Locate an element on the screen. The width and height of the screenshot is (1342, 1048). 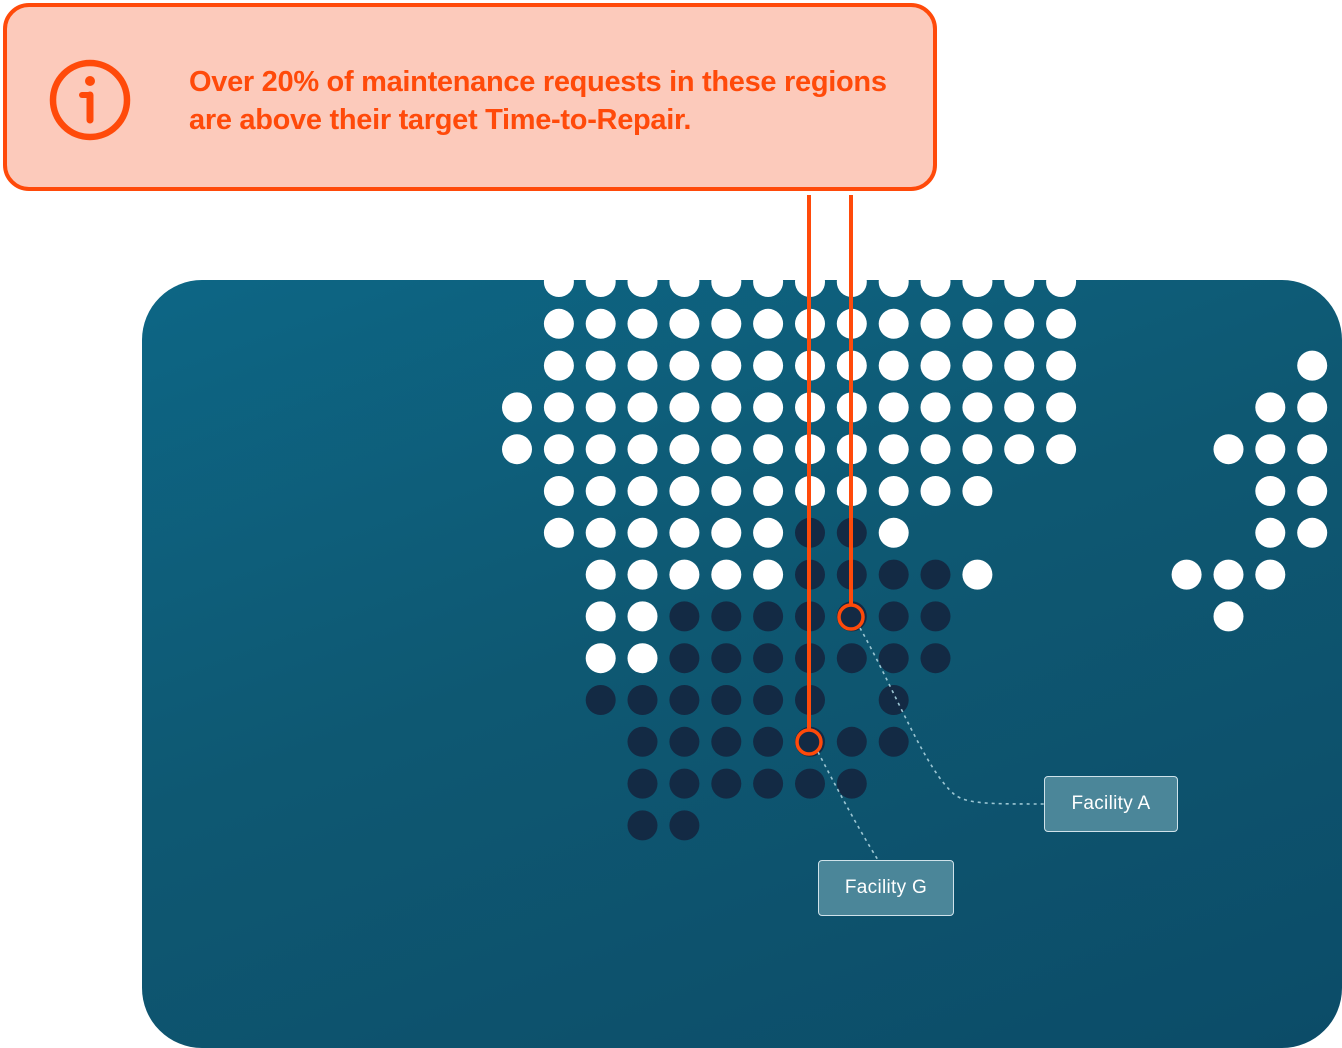
facility-a-label: Facility A is located at coordinates (1111, 804).